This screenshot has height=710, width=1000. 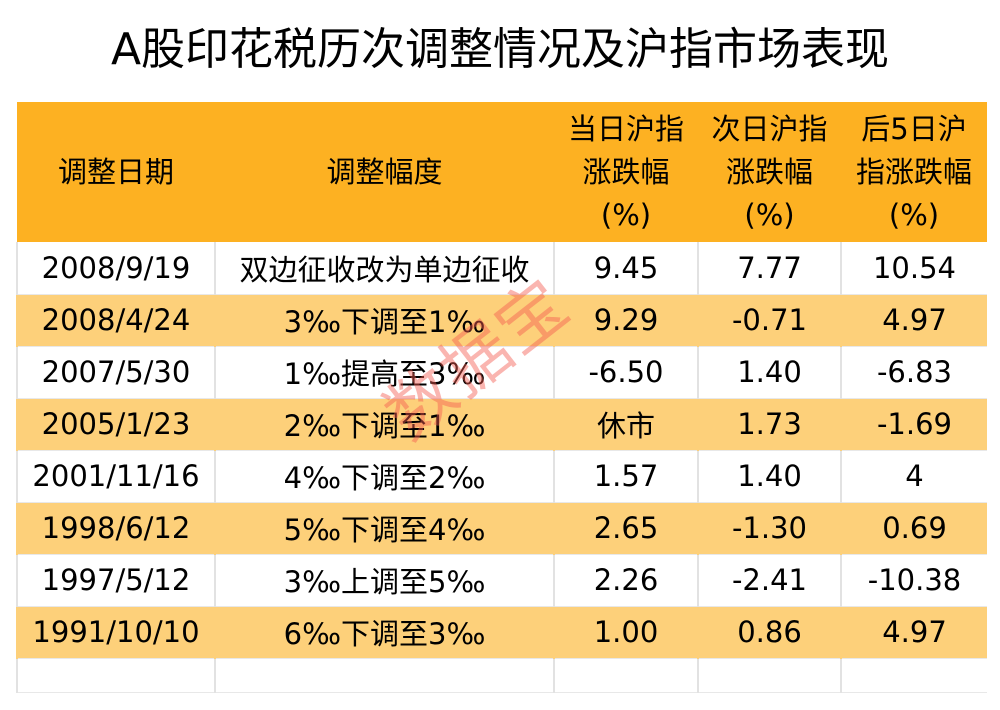 I want to click on column-header: 调整日期, so click(x=116, y=172).